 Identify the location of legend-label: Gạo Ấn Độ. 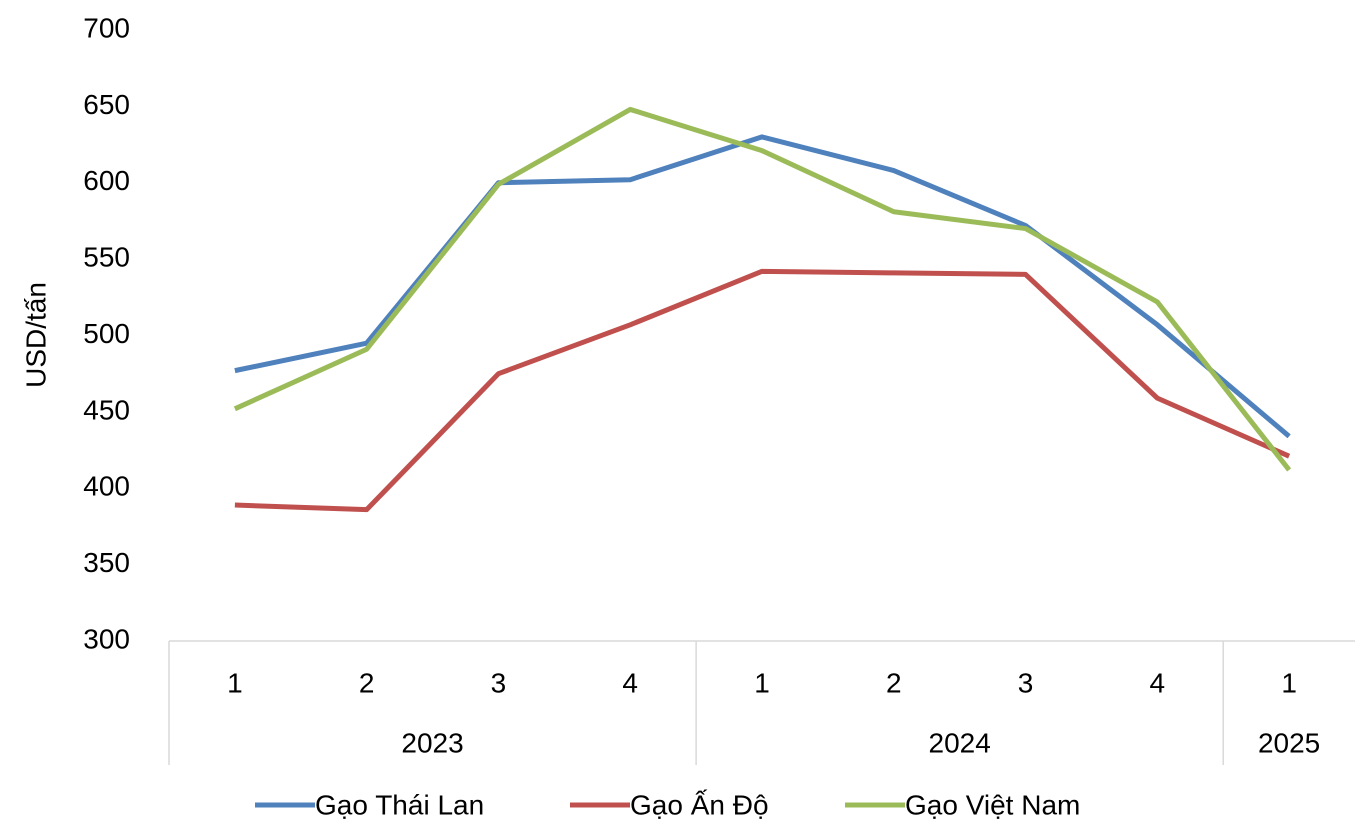
(699, 804).